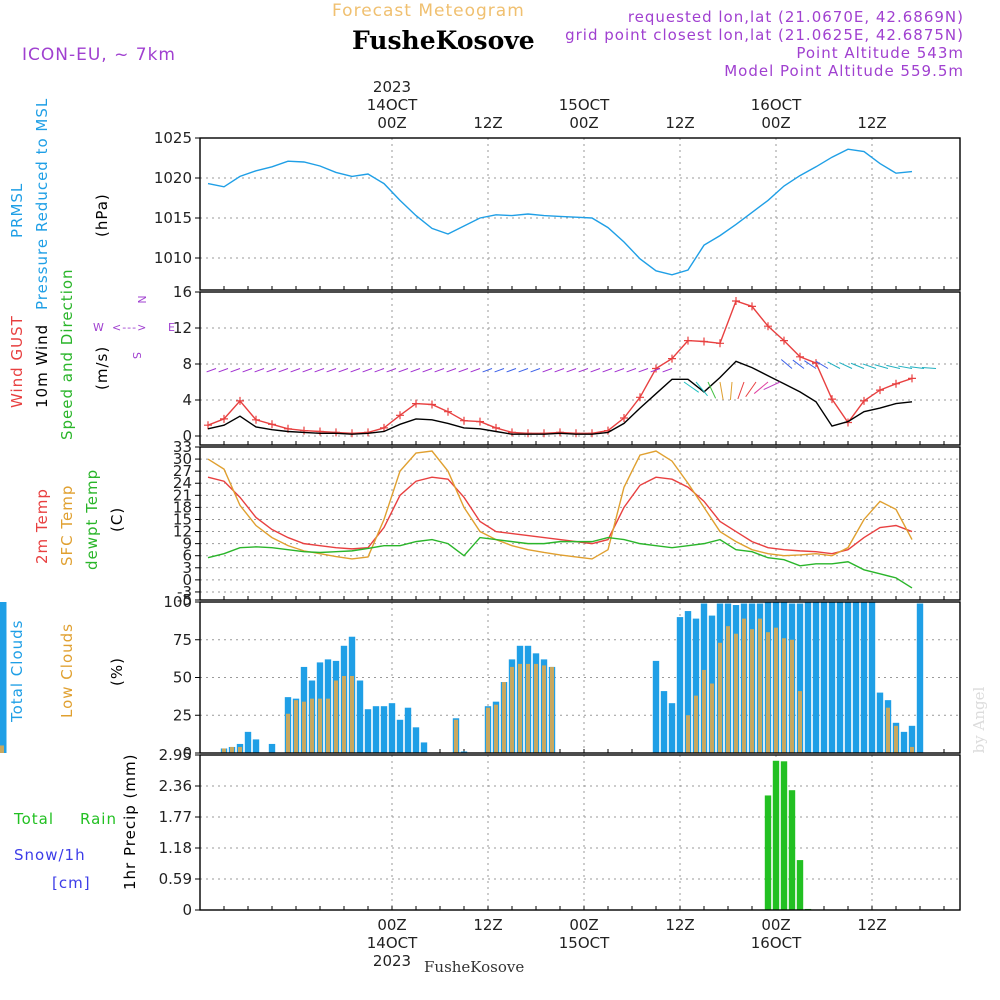  I want to click on bottom-year-label: 2023, so click(392, 961).